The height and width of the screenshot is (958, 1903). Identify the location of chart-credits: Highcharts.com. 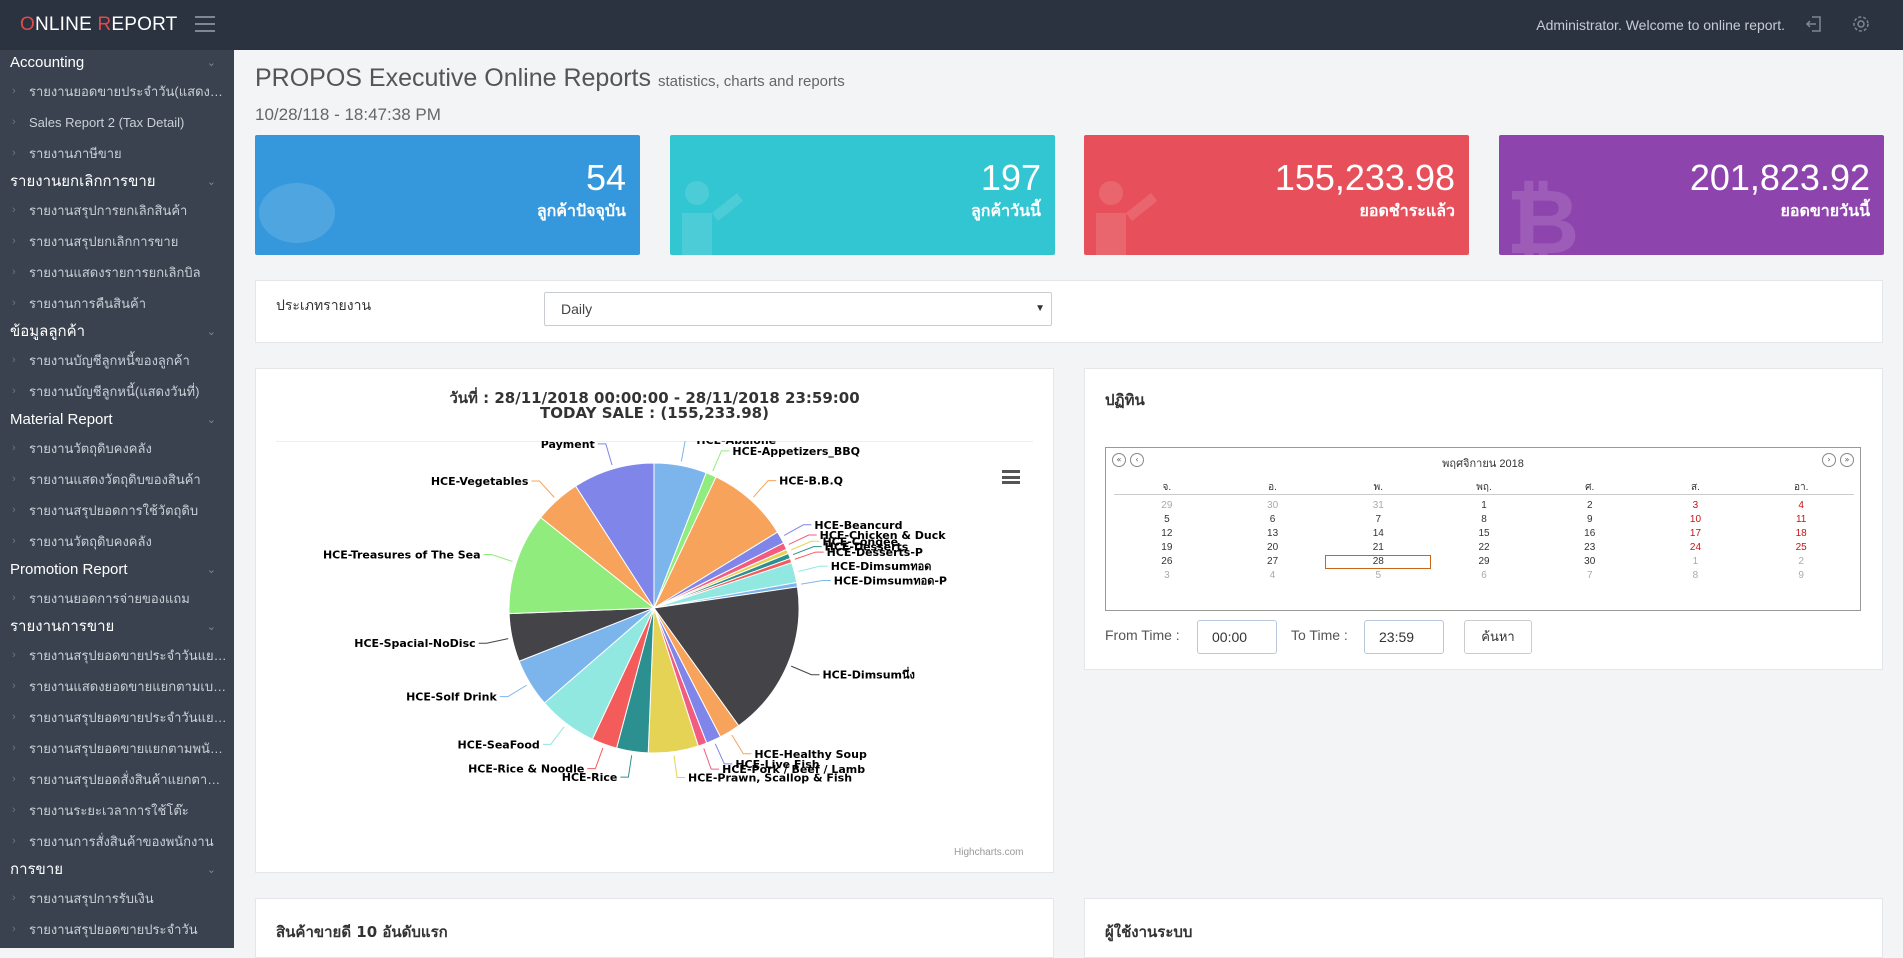
(989, 852).